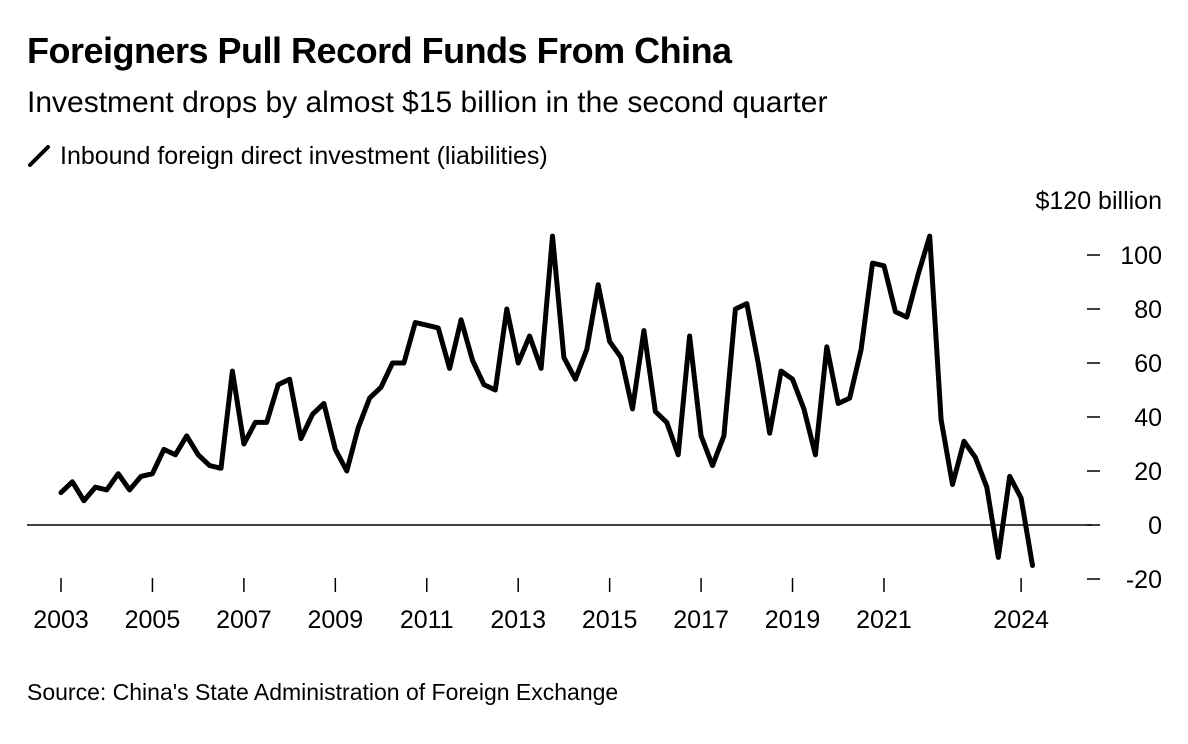 This screenshot has height=744, width=1188. I want to click on y-tick-label: 40, so click(1148, 418).